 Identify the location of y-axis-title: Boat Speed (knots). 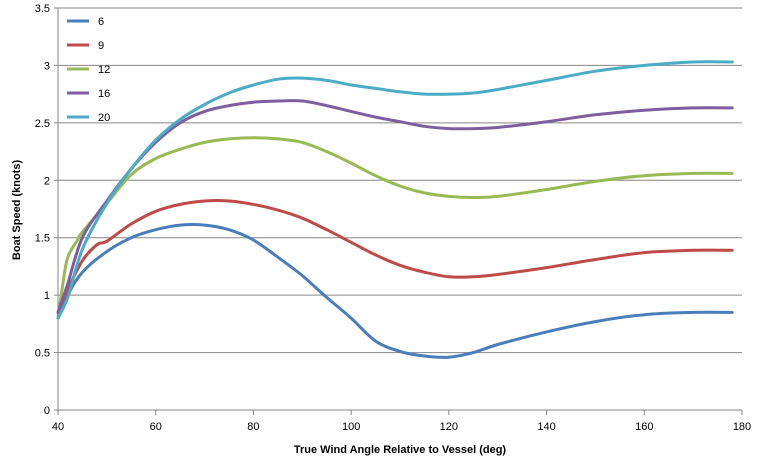
(17, 210).